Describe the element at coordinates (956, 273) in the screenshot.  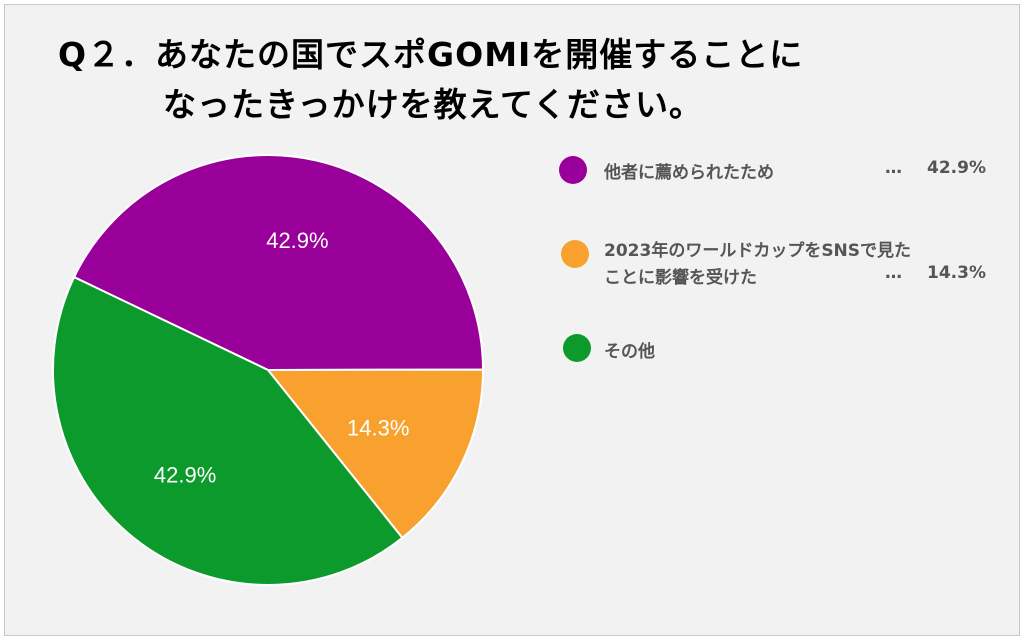
I see `legend-pct-2: 14.3%` at that location.